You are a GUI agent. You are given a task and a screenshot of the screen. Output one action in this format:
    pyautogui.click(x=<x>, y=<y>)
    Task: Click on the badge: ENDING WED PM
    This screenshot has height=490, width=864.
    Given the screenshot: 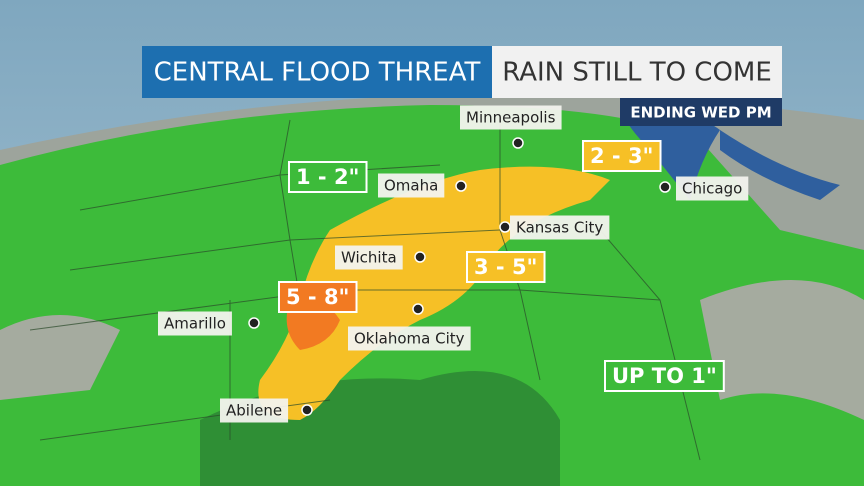 What is the action you would take?
    pyautogui.click(x=700, y=113)
    